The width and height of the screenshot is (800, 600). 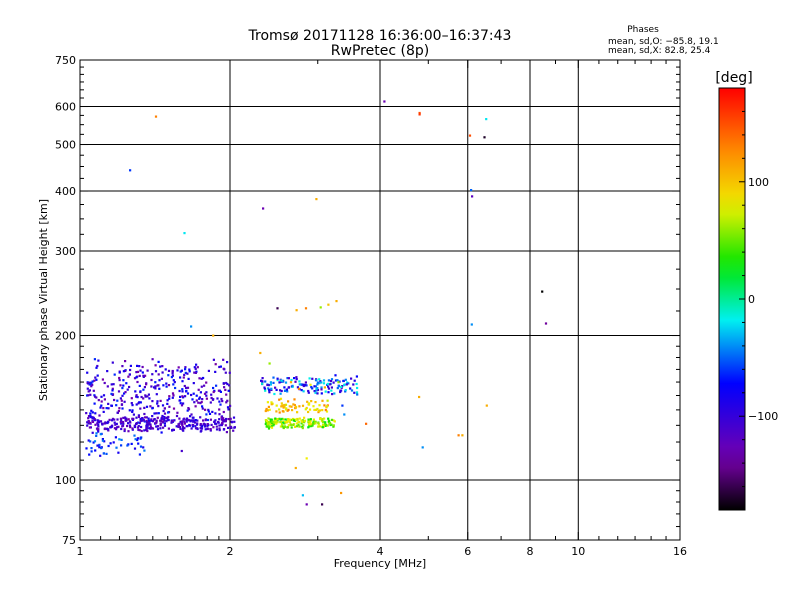 What do you see at coordinates (748, 299) in the screenshot?
I see `colorbar: 100 0 −100` at bounding box center [748, 299].